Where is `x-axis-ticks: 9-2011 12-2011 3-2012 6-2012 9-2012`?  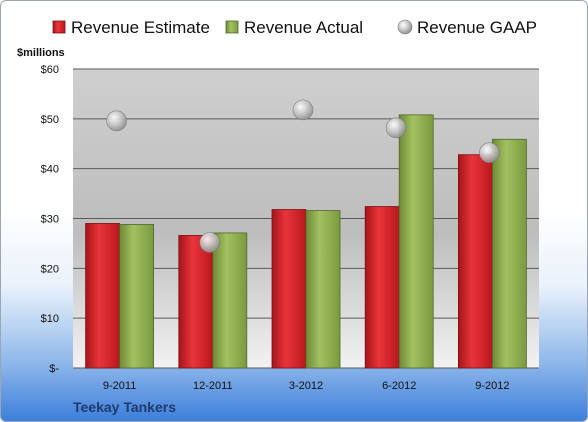 x-axis-ticks: 9-2011 12-2011 3-2012 6-2012 9-2012 is located at coordinates (306, 386).